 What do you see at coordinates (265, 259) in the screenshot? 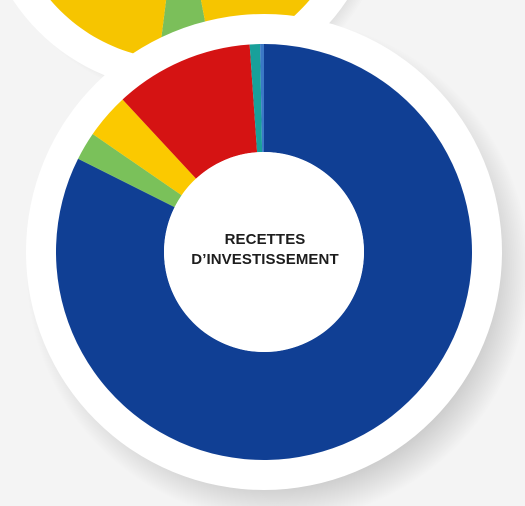
I see `center-label-line-2: D’INVESTISSEMENT` at bounding box center [265, 259].